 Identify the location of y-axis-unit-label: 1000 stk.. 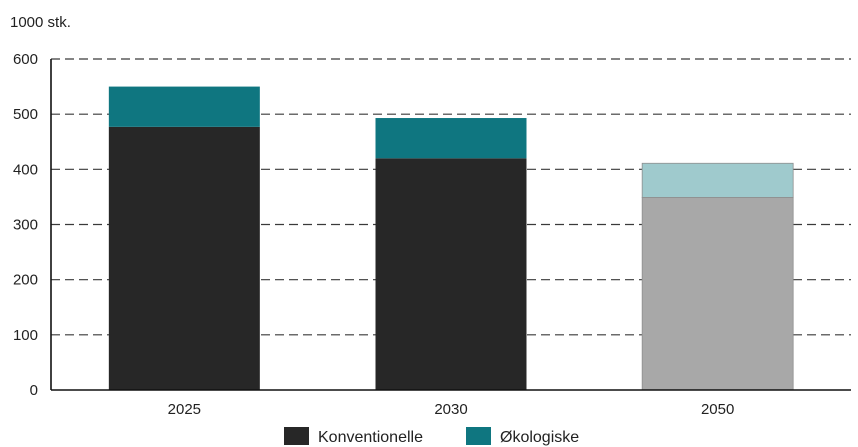
(40, 22).